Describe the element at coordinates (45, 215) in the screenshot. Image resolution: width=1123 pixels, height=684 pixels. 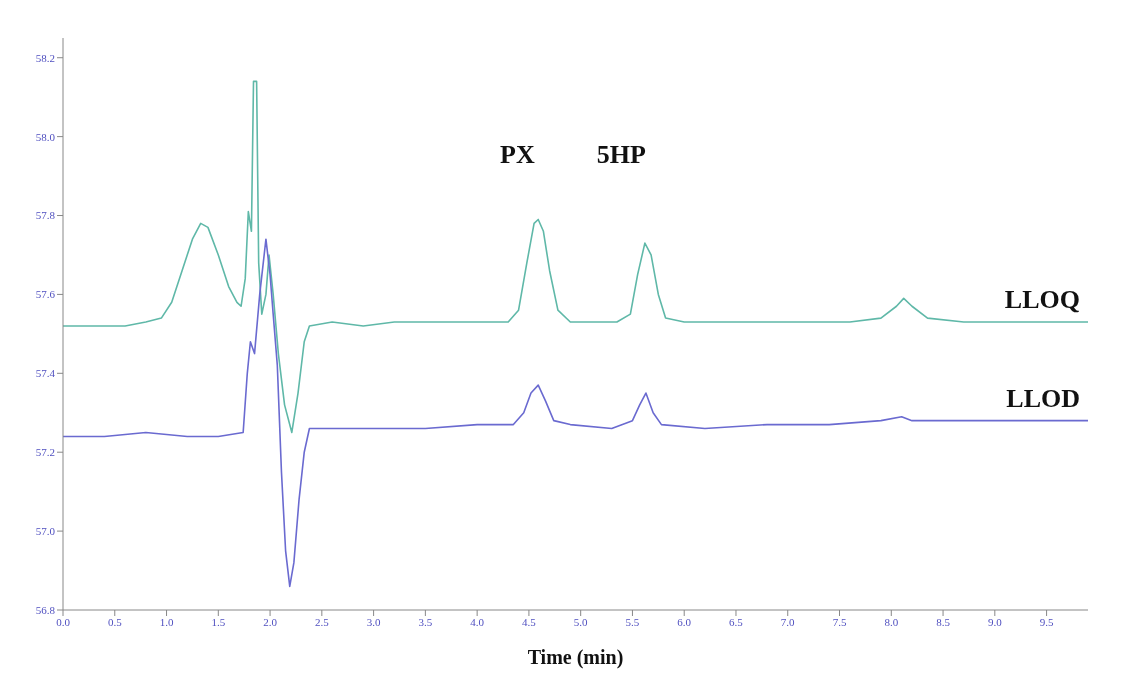
I see `y-tick-label: 57.8` at that location.